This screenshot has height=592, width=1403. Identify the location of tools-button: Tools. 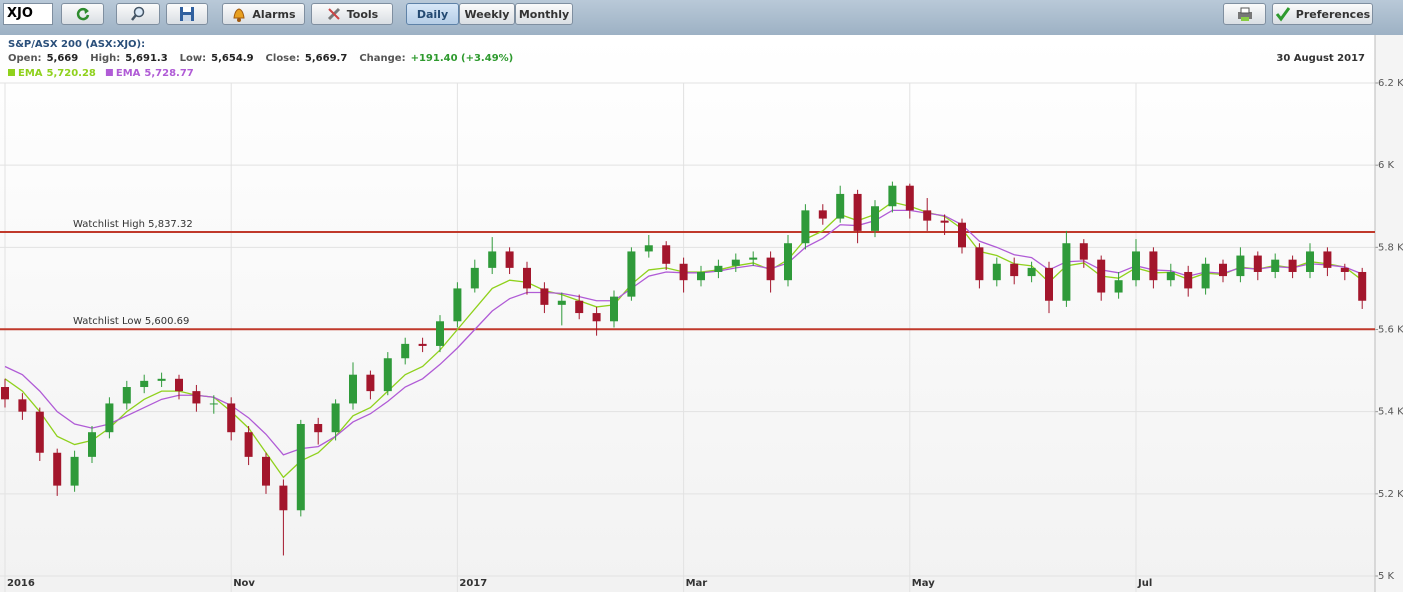
(352, 14).